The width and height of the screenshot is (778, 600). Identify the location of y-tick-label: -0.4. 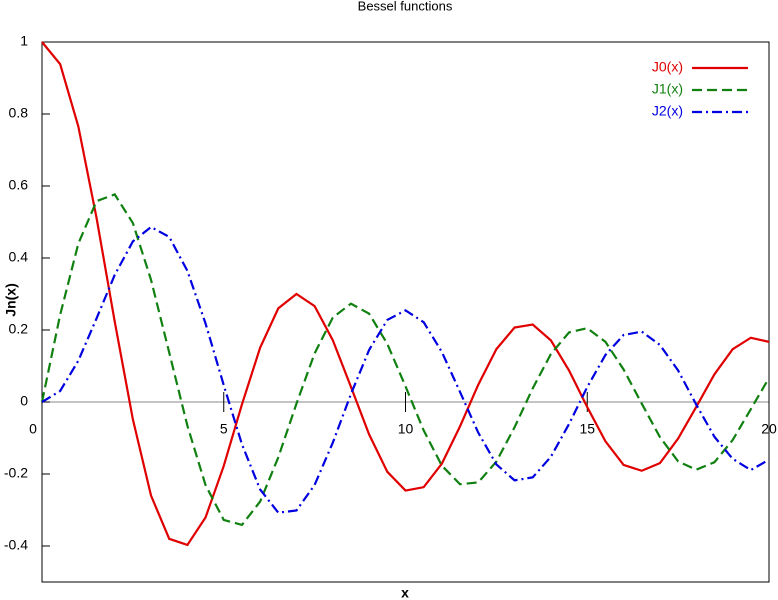
(16, 545).